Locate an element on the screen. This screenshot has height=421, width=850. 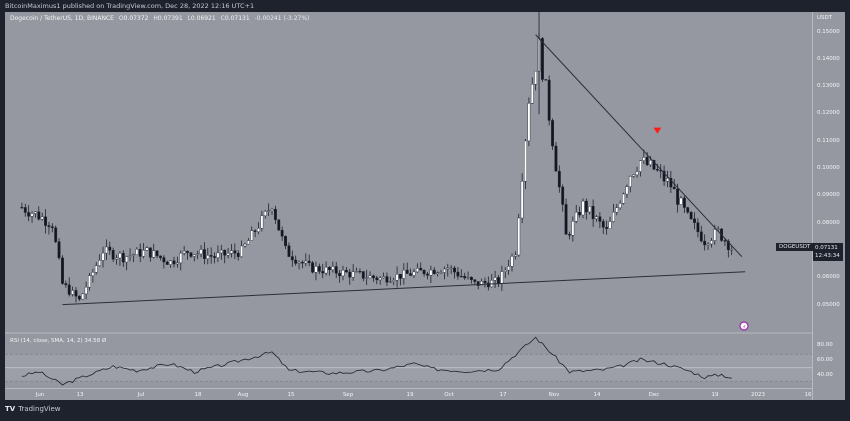
price-tick: 0.15000 is located at coordinates (828, 32).